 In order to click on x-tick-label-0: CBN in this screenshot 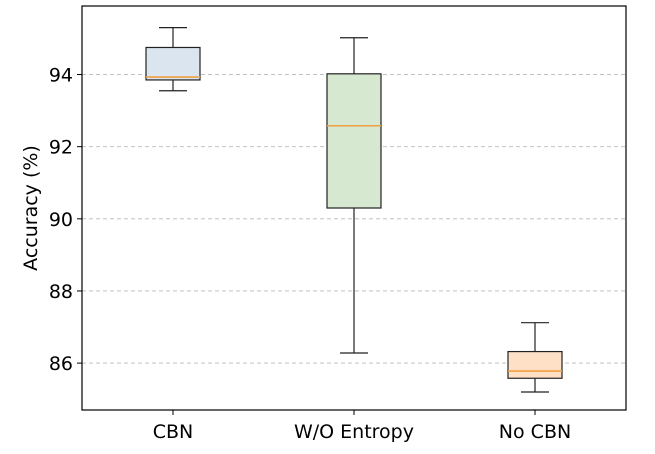, I will do `click(173, 432)`.